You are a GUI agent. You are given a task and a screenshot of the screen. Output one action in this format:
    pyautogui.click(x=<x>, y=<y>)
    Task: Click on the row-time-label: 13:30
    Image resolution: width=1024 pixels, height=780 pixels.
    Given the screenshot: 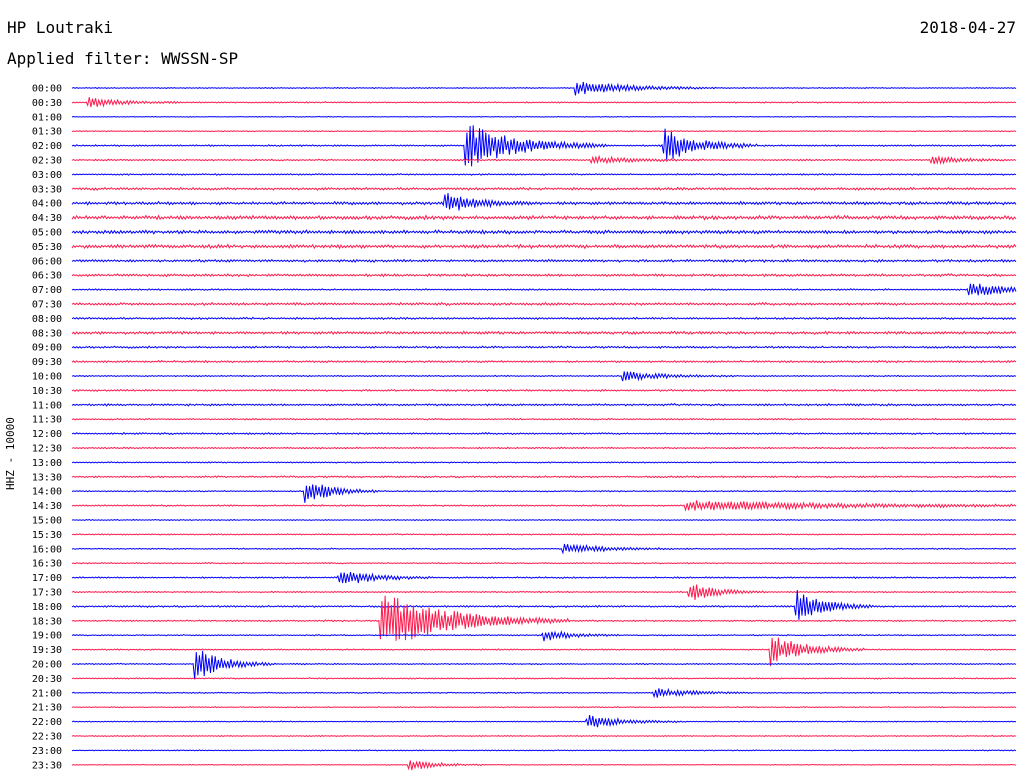 What is the action you would take?
    pyautogui.click(x=47, y=477)
    